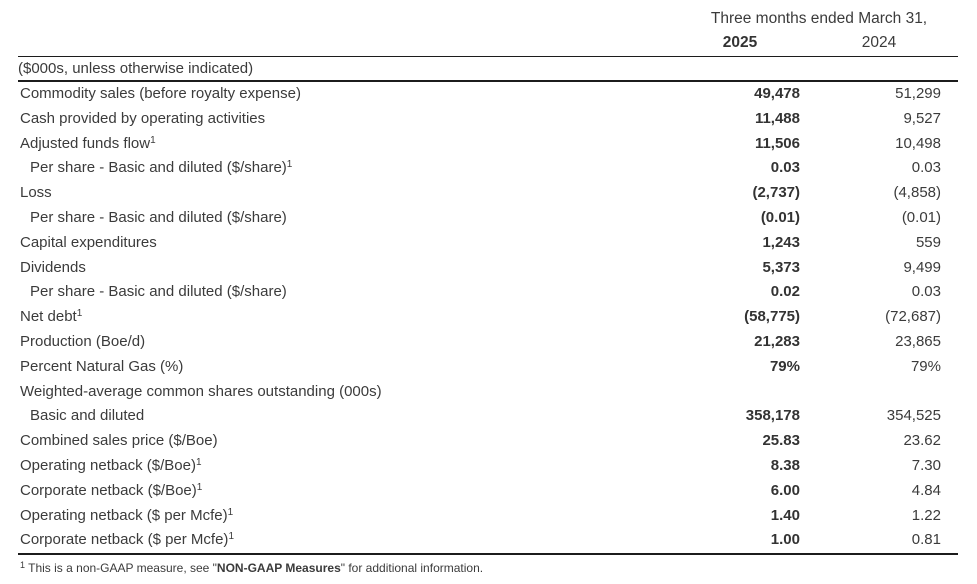  What do you see at coordinates (926, 490) in the screenshot?
I see `value-2024: 4.84` at bounding box center [926, 490].